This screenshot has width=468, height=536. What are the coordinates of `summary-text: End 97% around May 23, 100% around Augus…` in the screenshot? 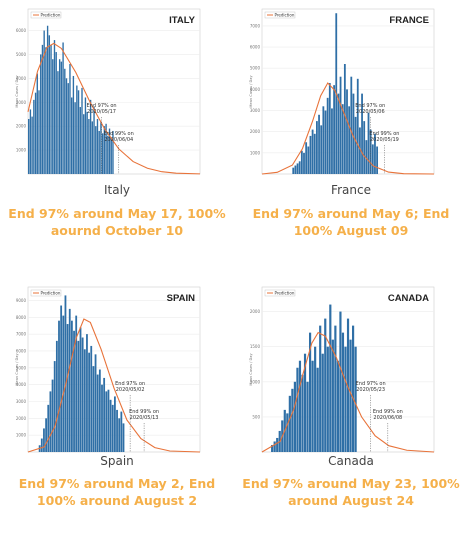 It's located at (351, 492).